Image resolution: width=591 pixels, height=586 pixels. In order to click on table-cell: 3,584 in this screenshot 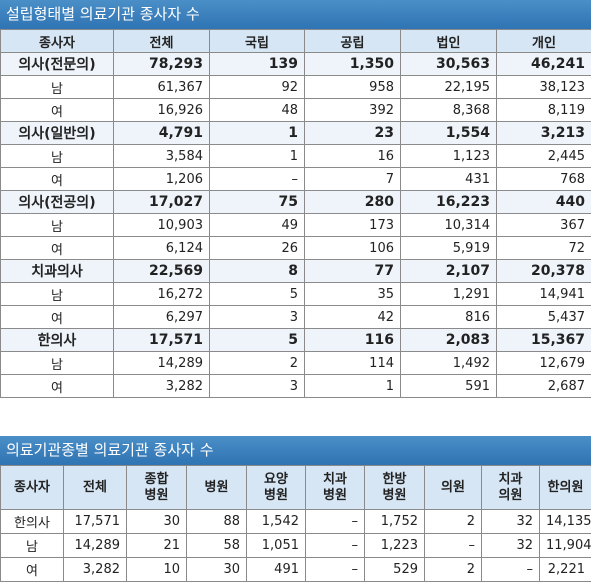, I will do `click(161, 156)`.